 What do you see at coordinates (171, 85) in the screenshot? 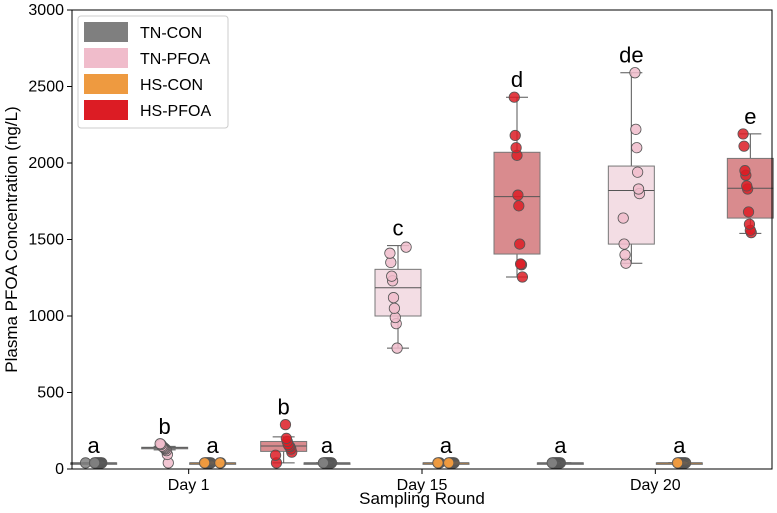
I see `legend-label-hs-con: HS-CON` at bounding box center [171, 85].